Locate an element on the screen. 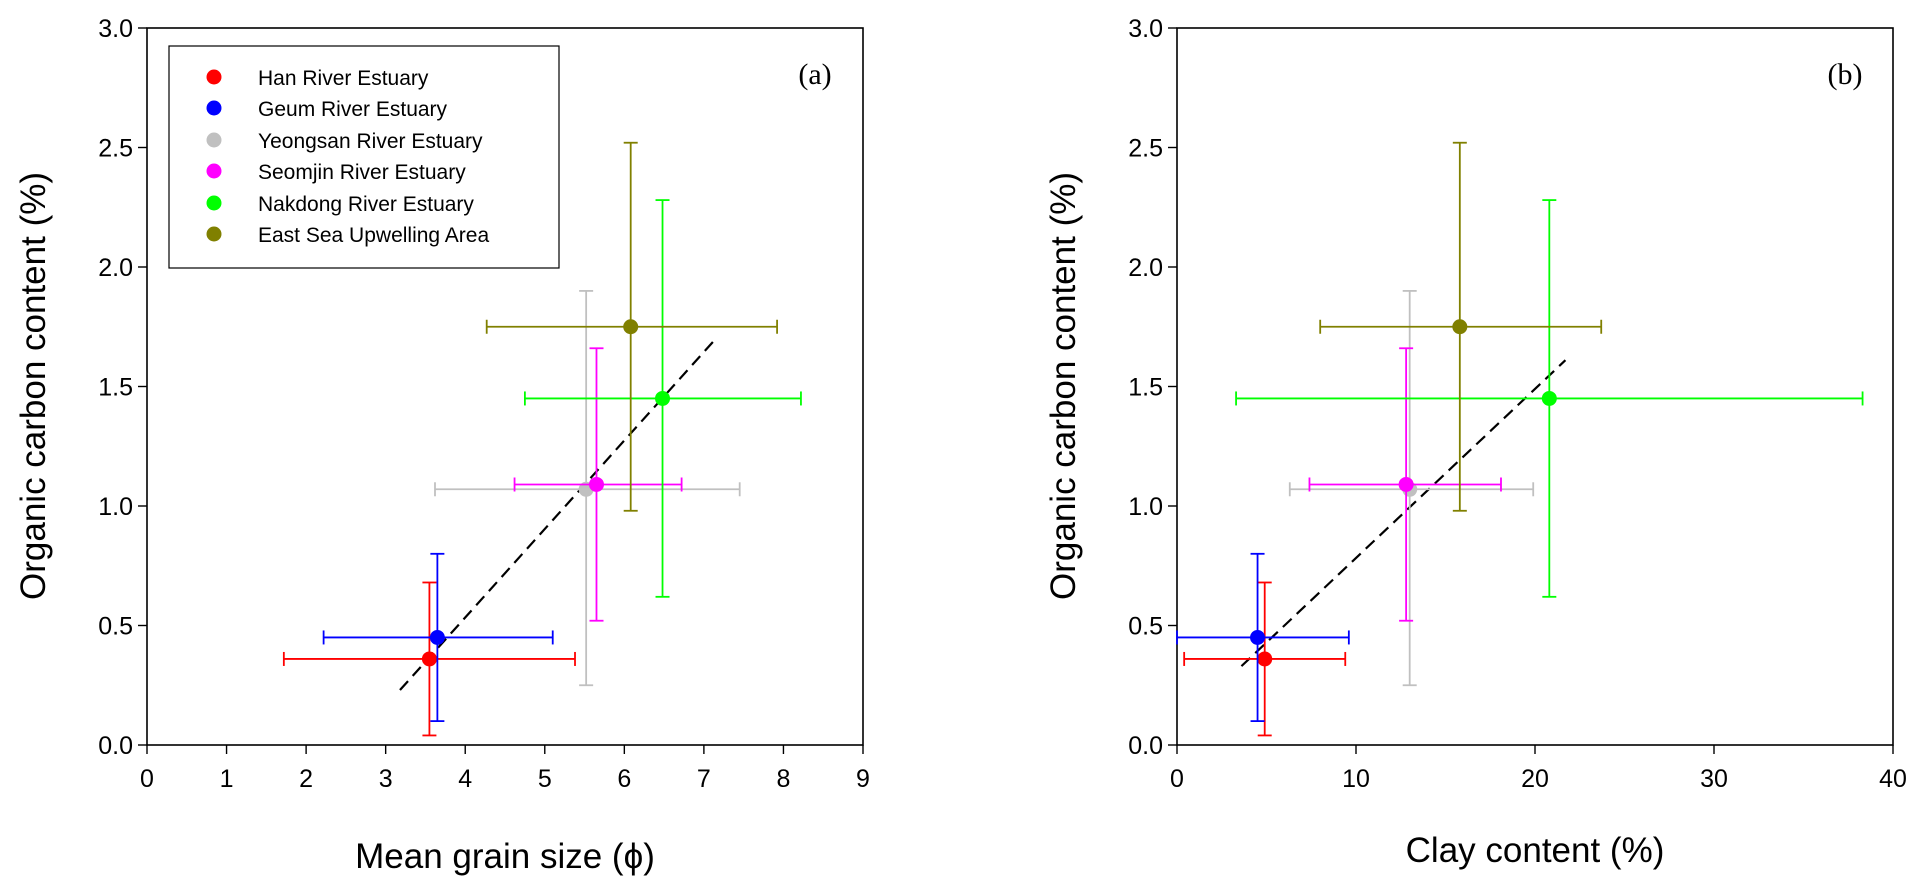 This screenshot has width=1927, height=895. panel-a-east-sea-upwelling-area-point is located at coordinates (631, 327).